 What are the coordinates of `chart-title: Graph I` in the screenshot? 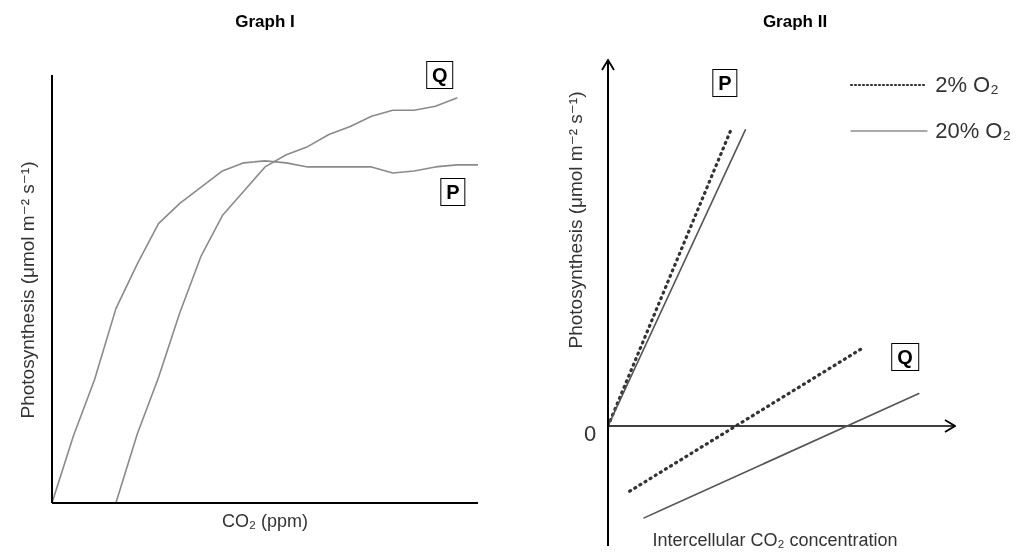 It's located at (265, 22).